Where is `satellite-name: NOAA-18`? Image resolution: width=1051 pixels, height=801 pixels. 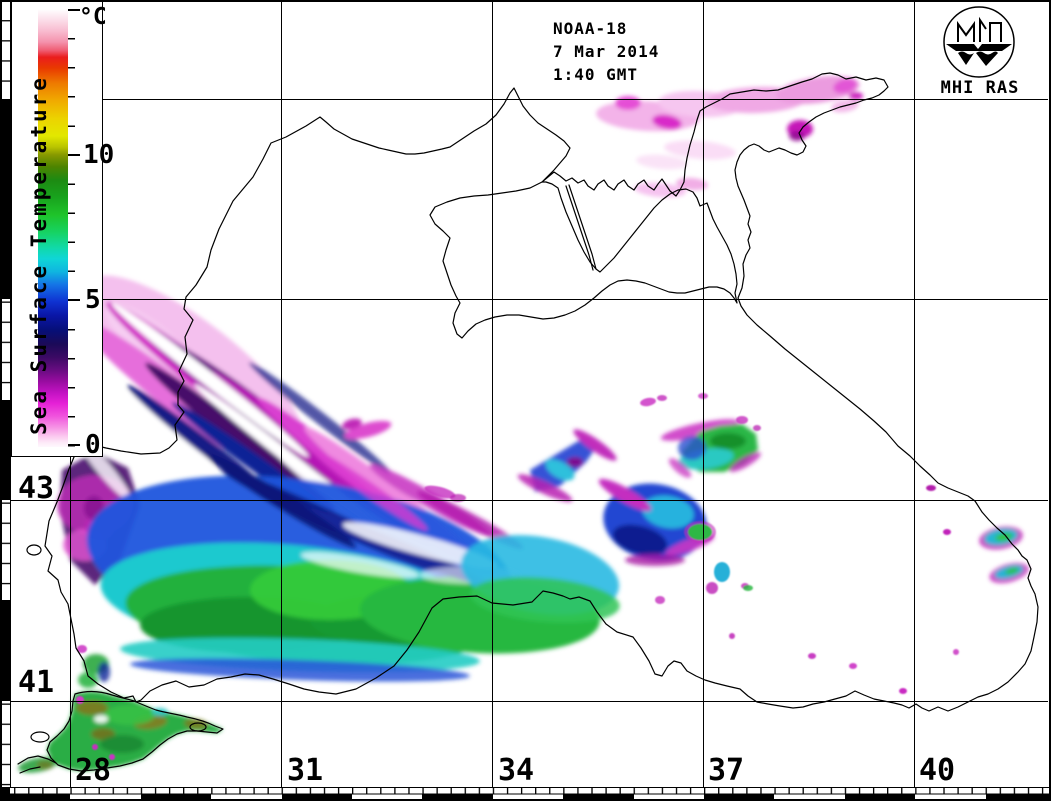
satellite-name: NOAA-18 is located at coordinates (590, 28).